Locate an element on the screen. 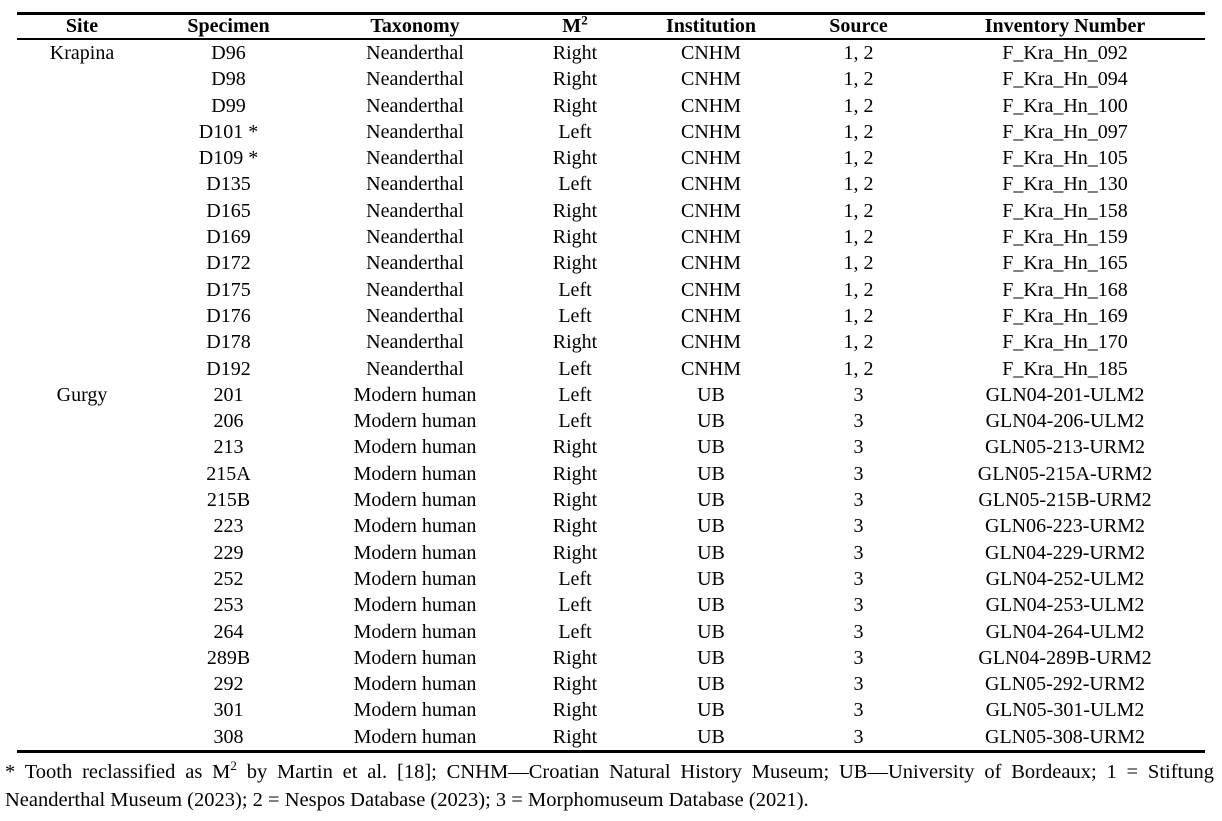 Image resolution: width=1222 pixels, height=821 pixels. cell-inventory-number: GLN05-213-URM2 is located at coordinates (1065, 447).